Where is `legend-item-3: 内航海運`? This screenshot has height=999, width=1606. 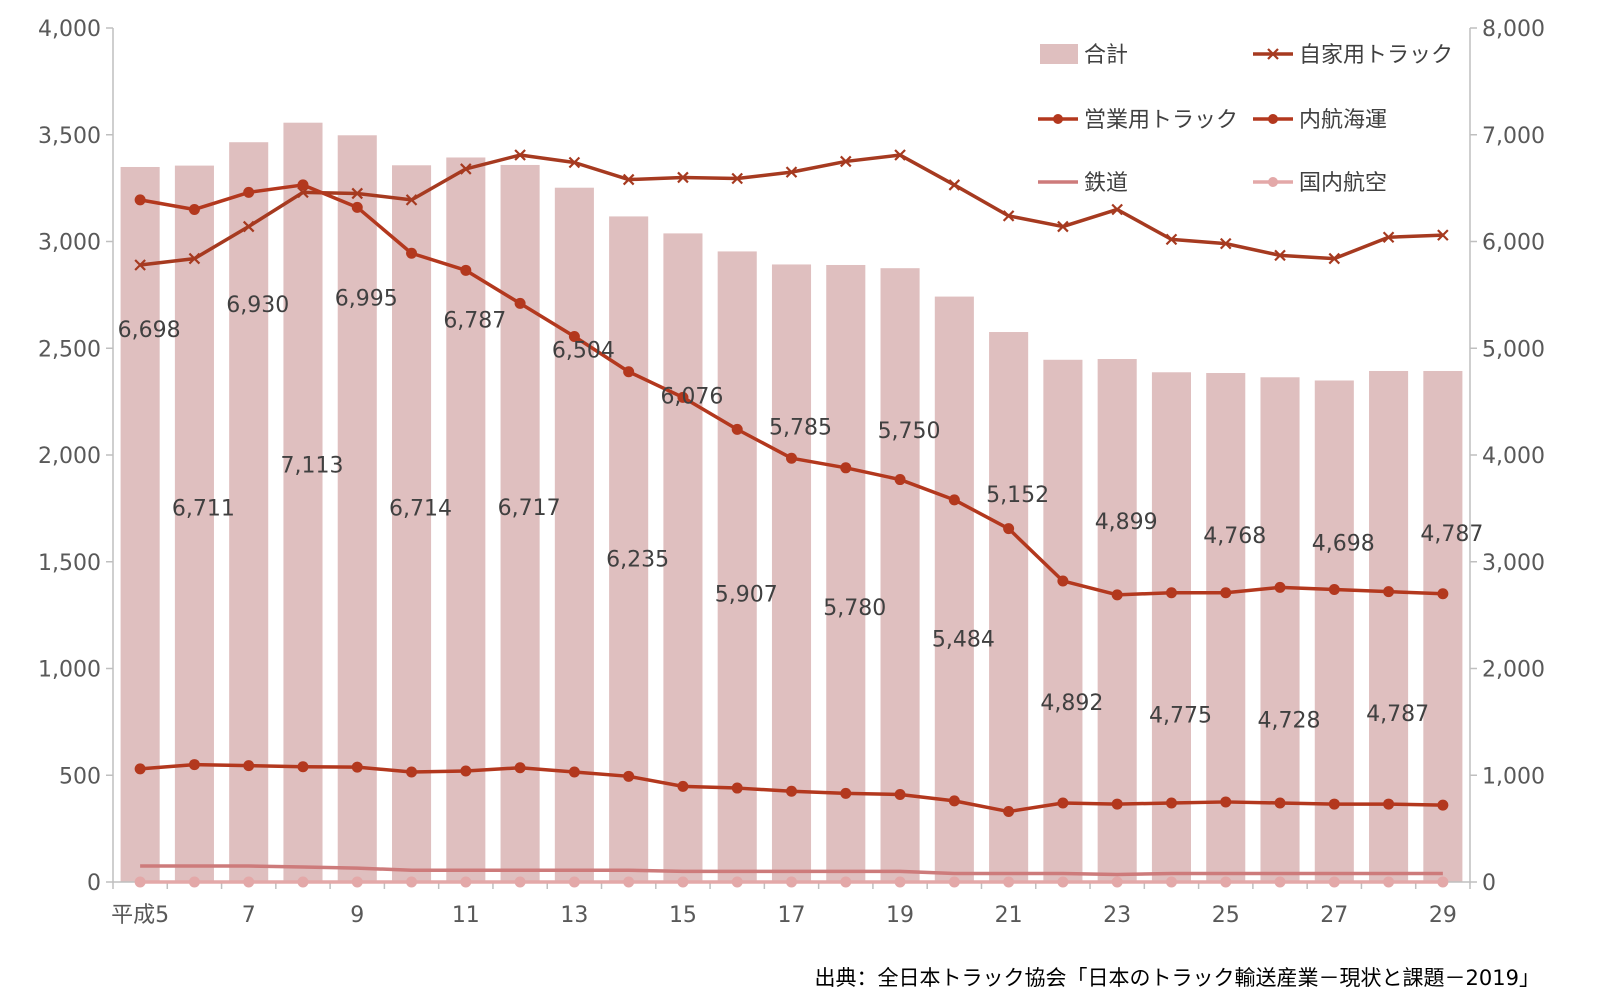 legend-item-3: 内航海運 is located at coordinates (1320, 120).